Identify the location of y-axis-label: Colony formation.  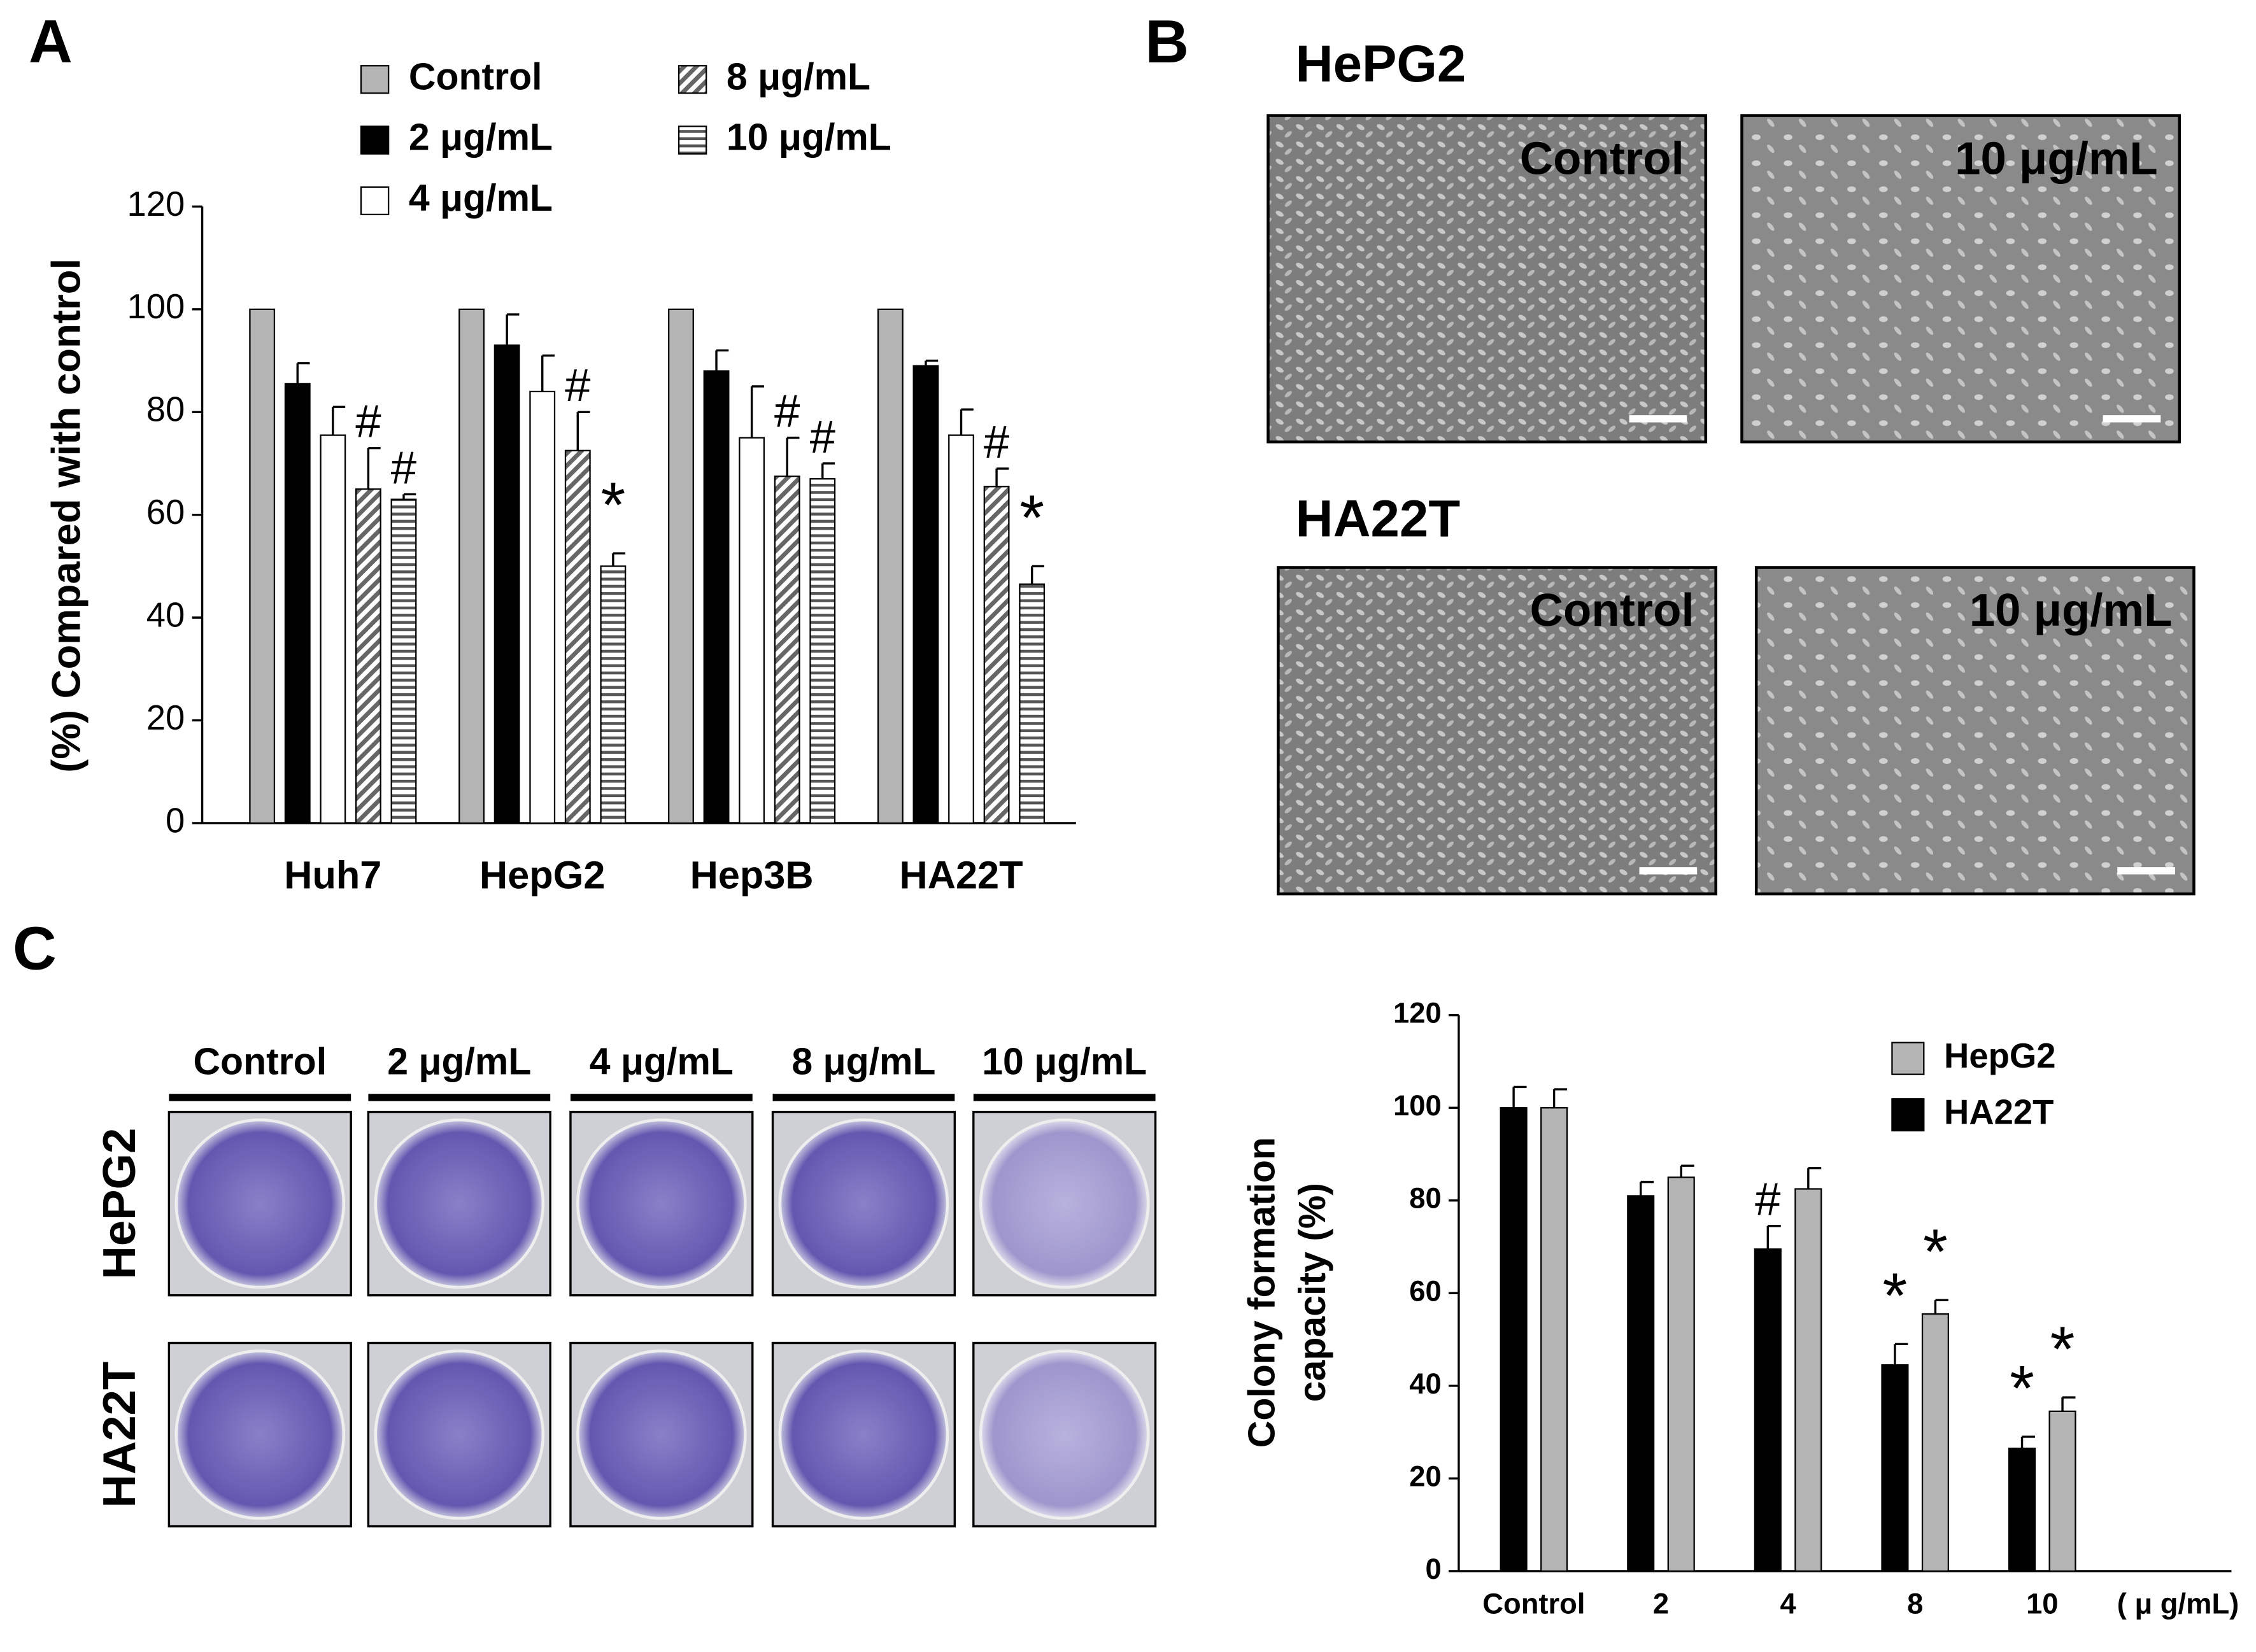
(1261, 1292).